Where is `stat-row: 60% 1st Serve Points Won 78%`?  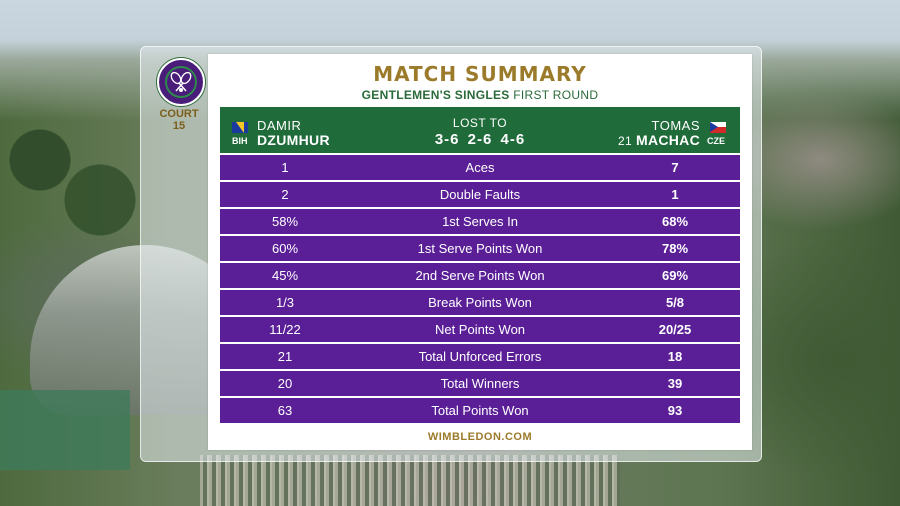 stat-row: 60% 1st Serve Points Won 78% is located at coordinates (480, 248).